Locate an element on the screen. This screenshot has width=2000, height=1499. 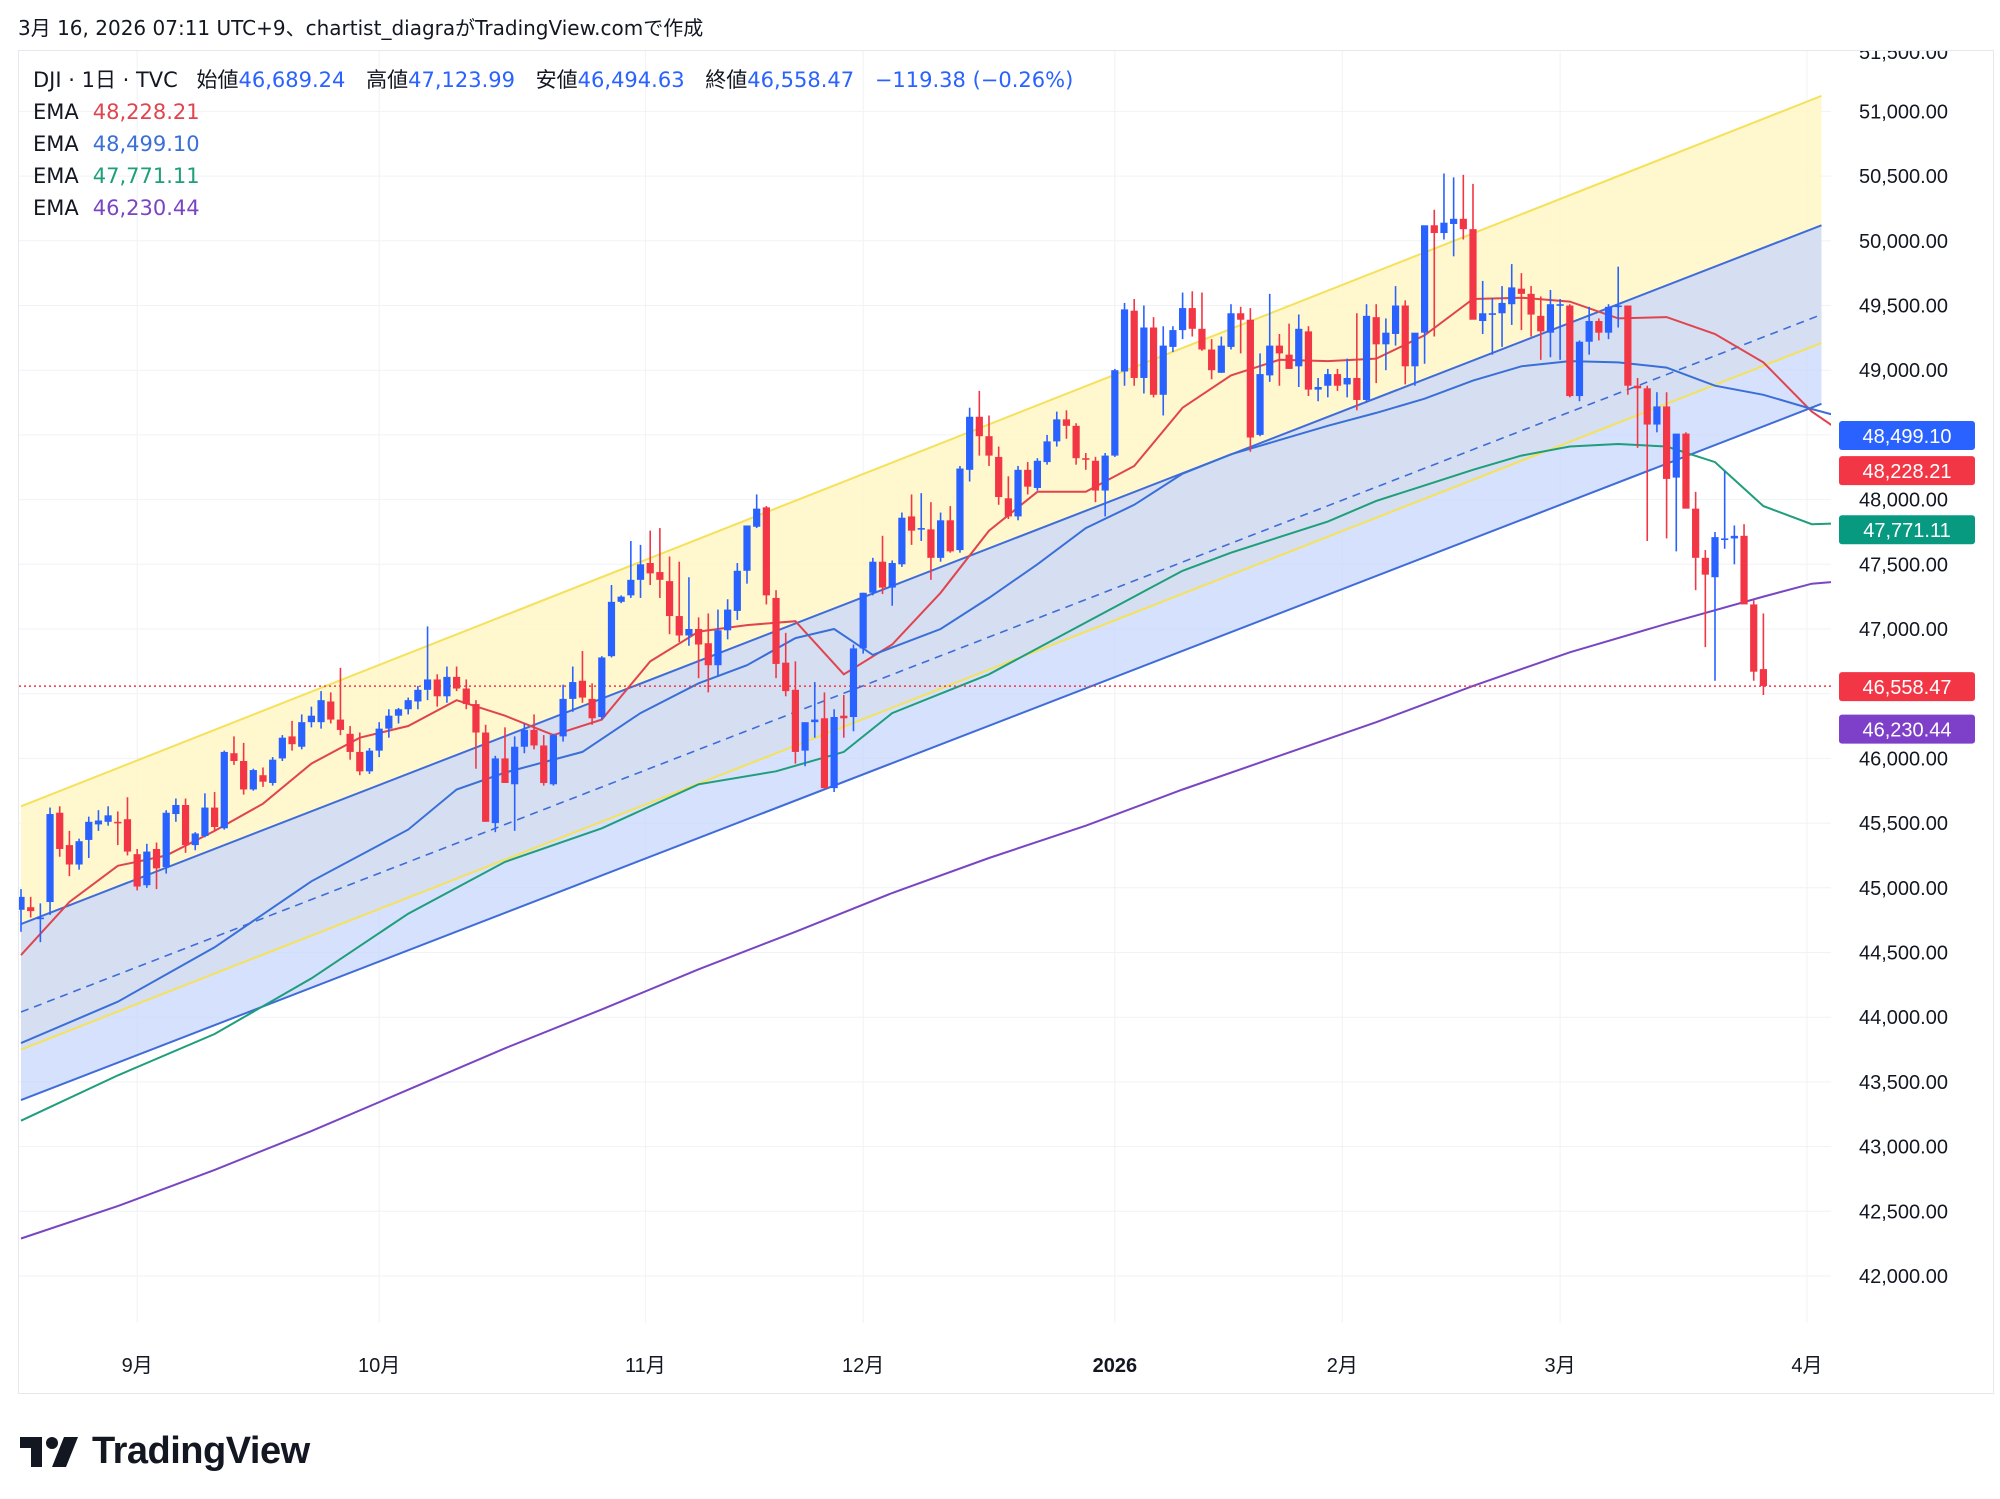
y-axis-tick-label: 45,500.00 is located at coordinates (1903, 824).